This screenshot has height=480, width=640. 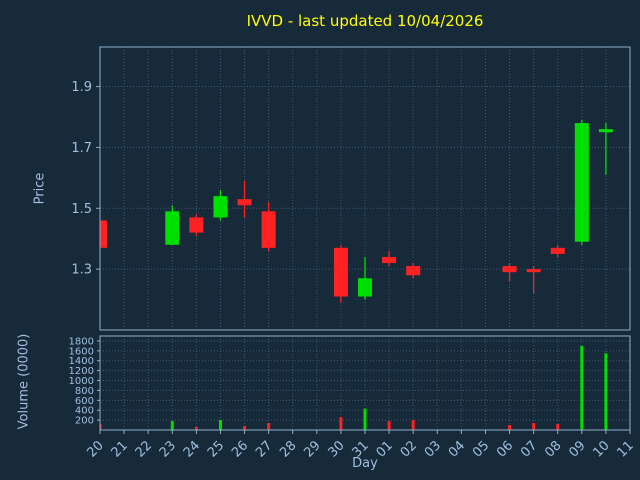 What do you see at coordinates (529, 449) in the screenshot?
I see `x-tick-label: 07` at bounding box center [529, 449].